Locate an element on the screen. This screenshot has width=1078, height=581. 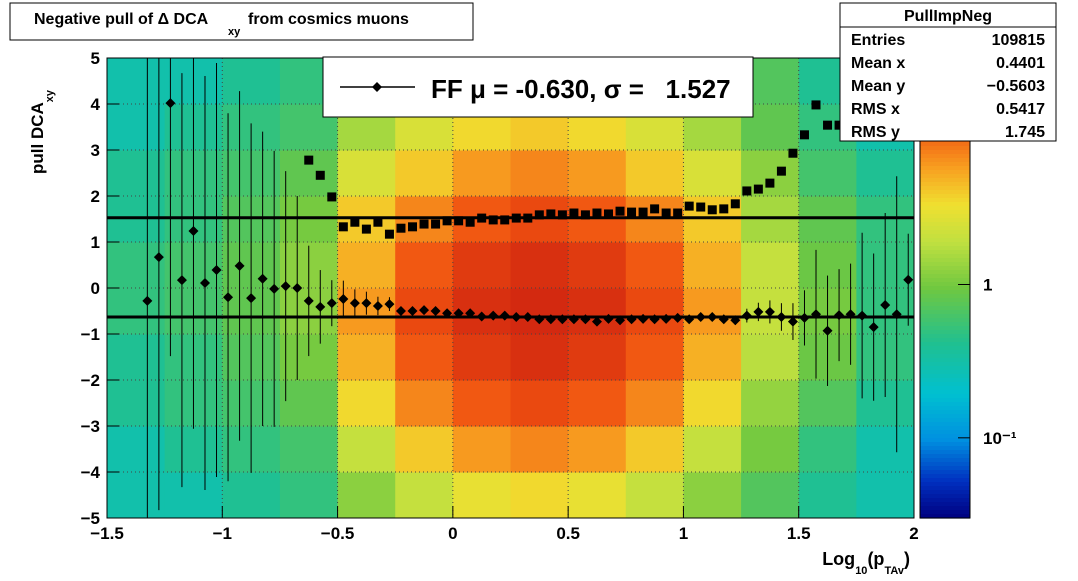
stats-value: 109815 is located at coordinates (1018, 40).